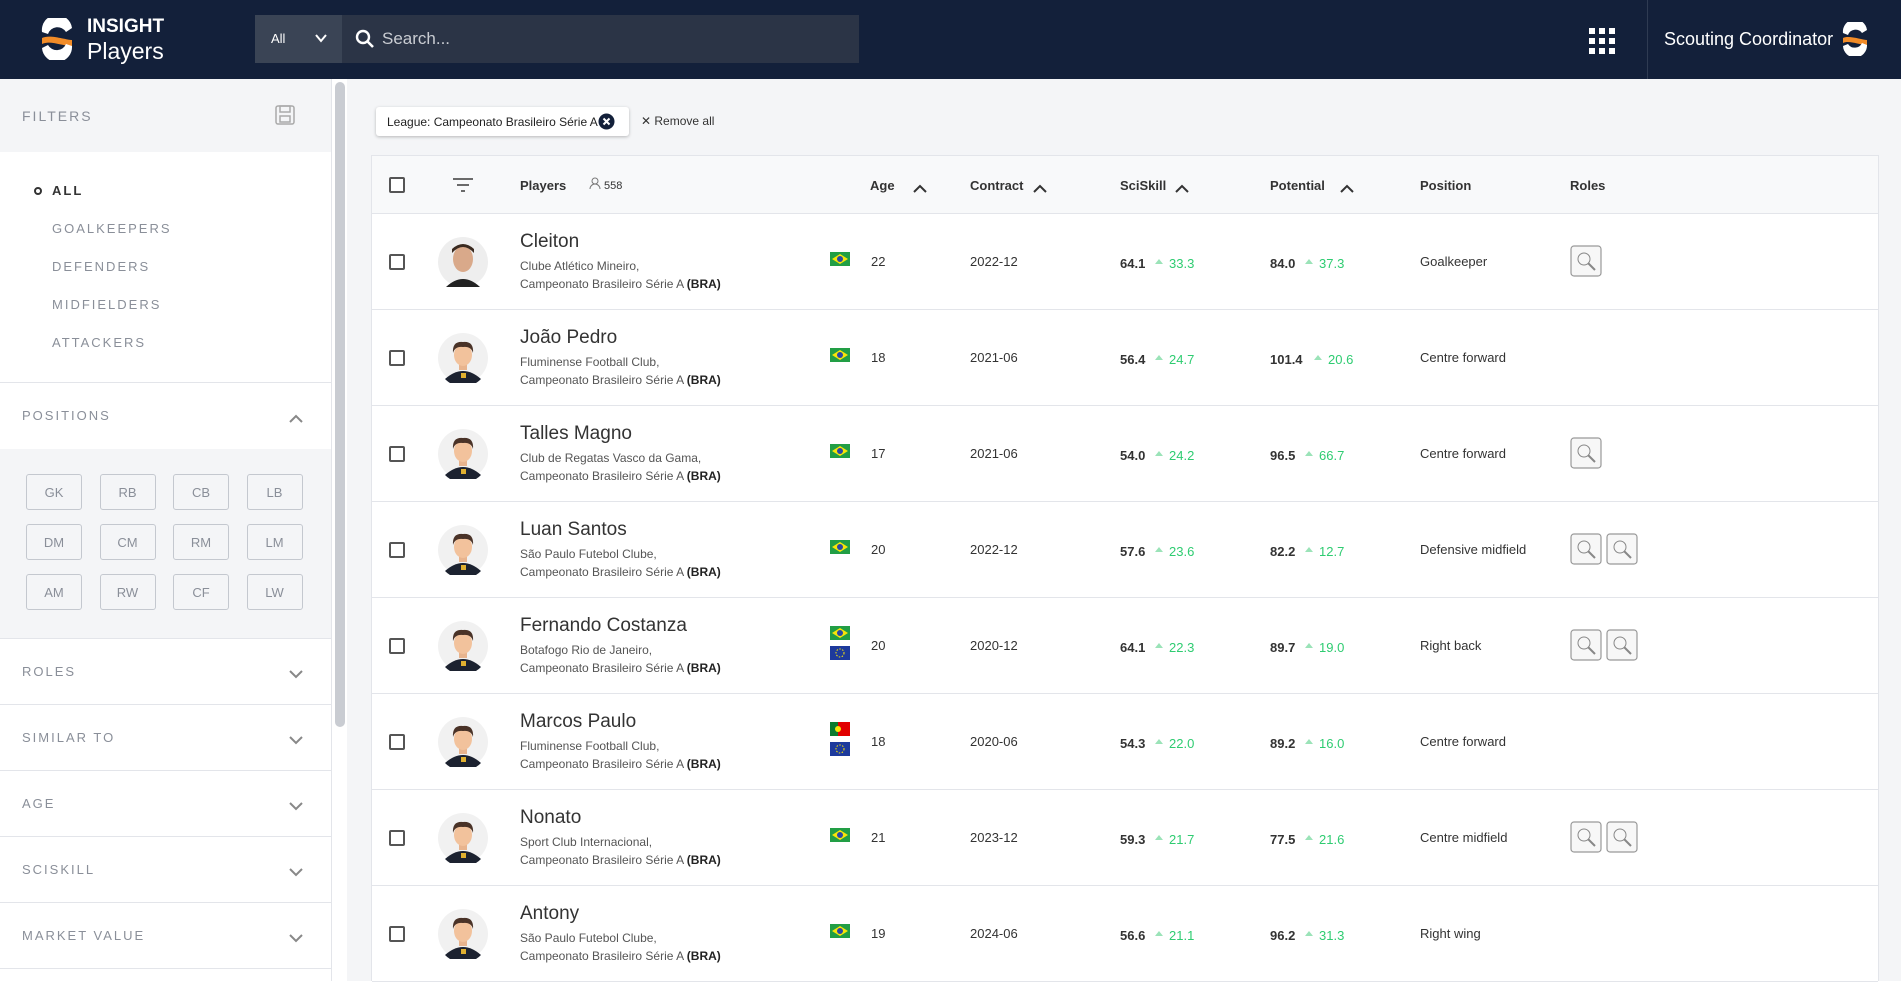  Describe the element at coordinates (57, 116) in the screenshot. I see `filters-title: FILTERS` at that location.